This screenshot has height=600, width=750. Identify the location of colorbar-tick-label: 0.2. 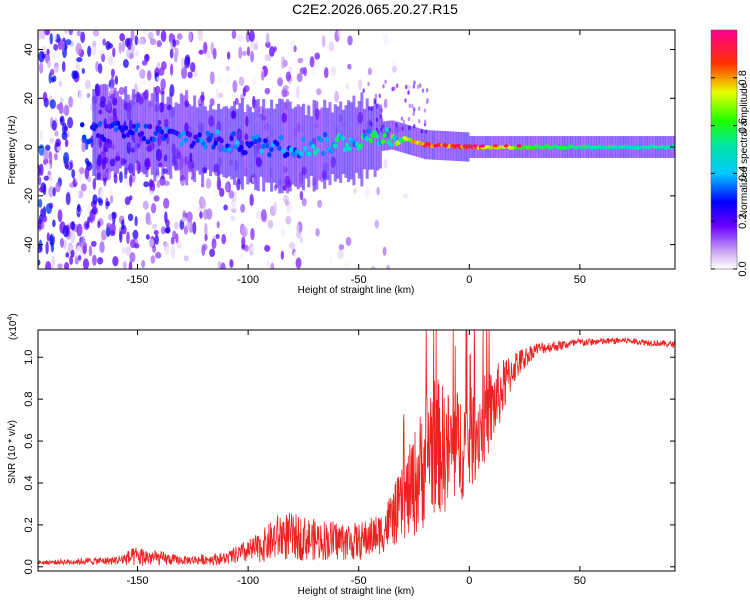
(743, 221).